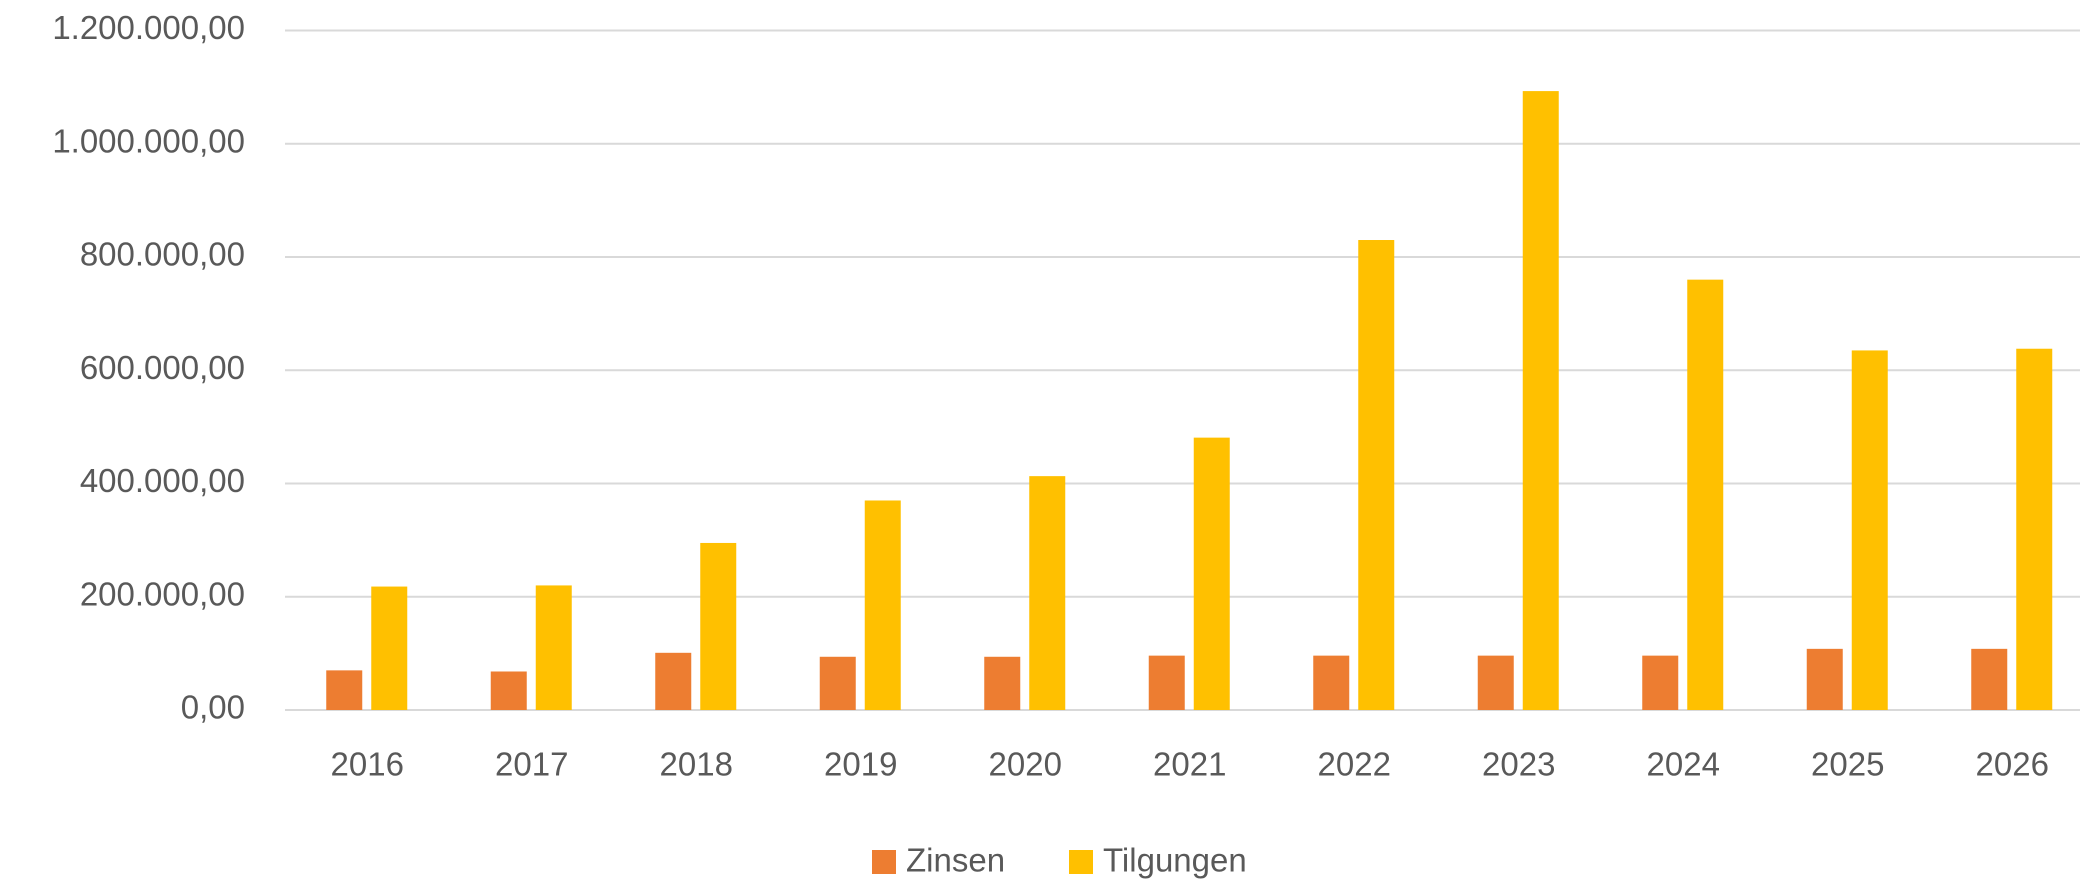  What do you see at coordinates (2012, 764) in the screenshot?
I see `x-tick-label: 2026` at bounding box center [2012, 764].